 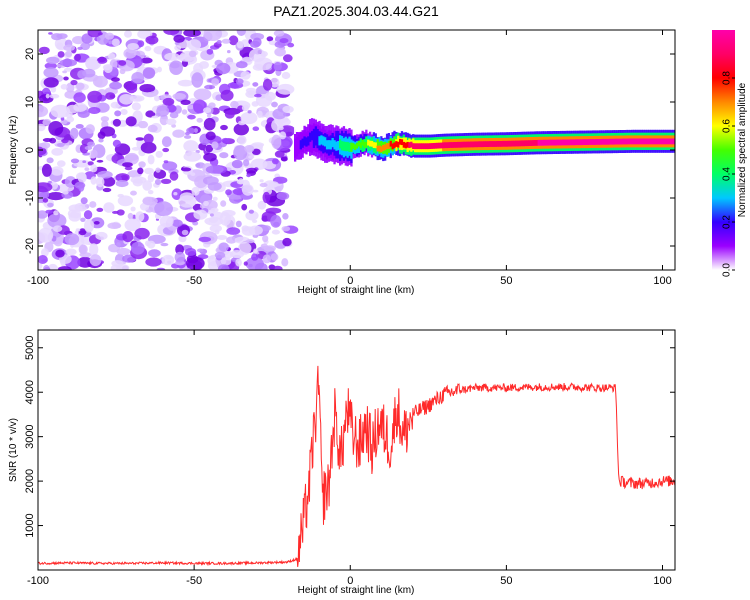 What do you see at coordinates (30, 150) in the screenshot?
I see `spectrogram-ytick-label: 0` at bounding box center [30, 150].